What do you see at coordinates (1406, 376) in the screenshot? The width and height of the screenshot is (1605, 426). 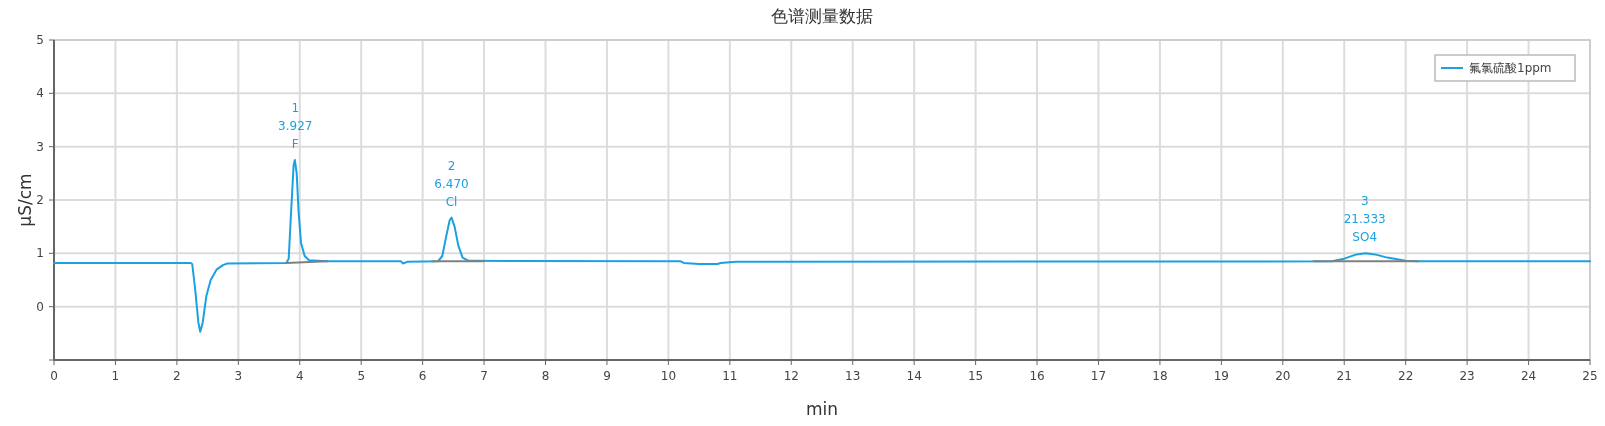 I see `x-tick-label: 22` at bounding box center [1406, 376].